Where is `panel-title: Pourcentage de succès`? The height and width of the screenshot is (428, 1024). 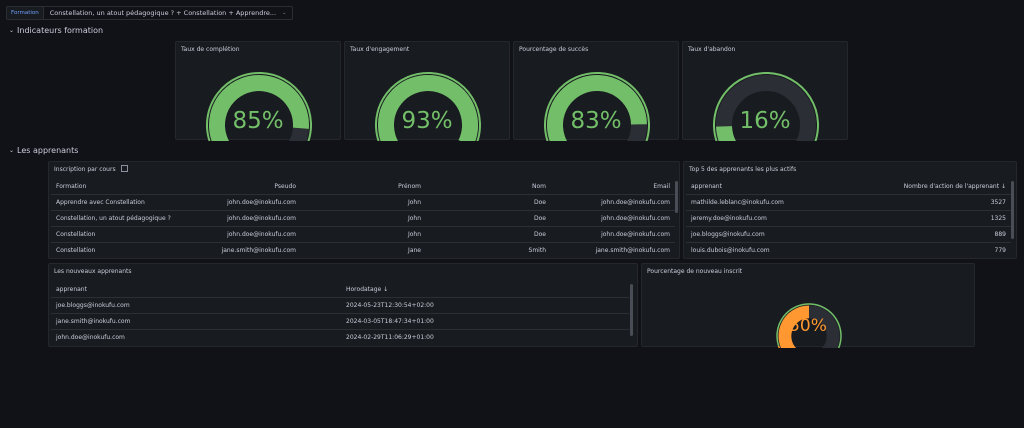 panel-title: Pourcentage de succès is located at coordinates (554, 49).